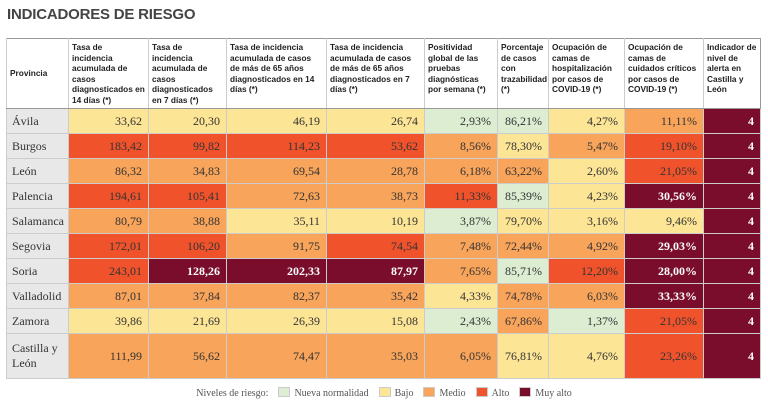  I want to click on value-cell: 28,78, so click(375, 171).